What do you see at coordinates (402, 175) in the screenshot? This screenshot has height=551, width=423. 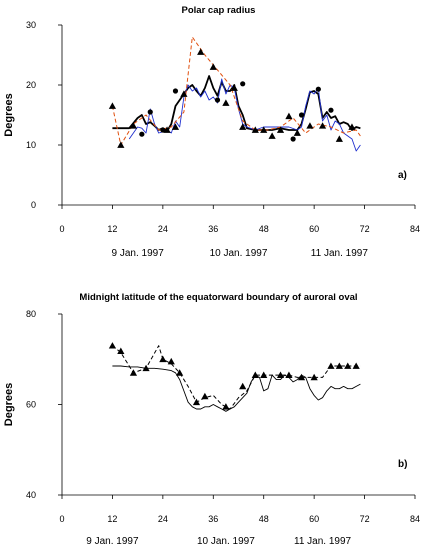 I see `panel-label: a)` at bounding box center [402, 175].